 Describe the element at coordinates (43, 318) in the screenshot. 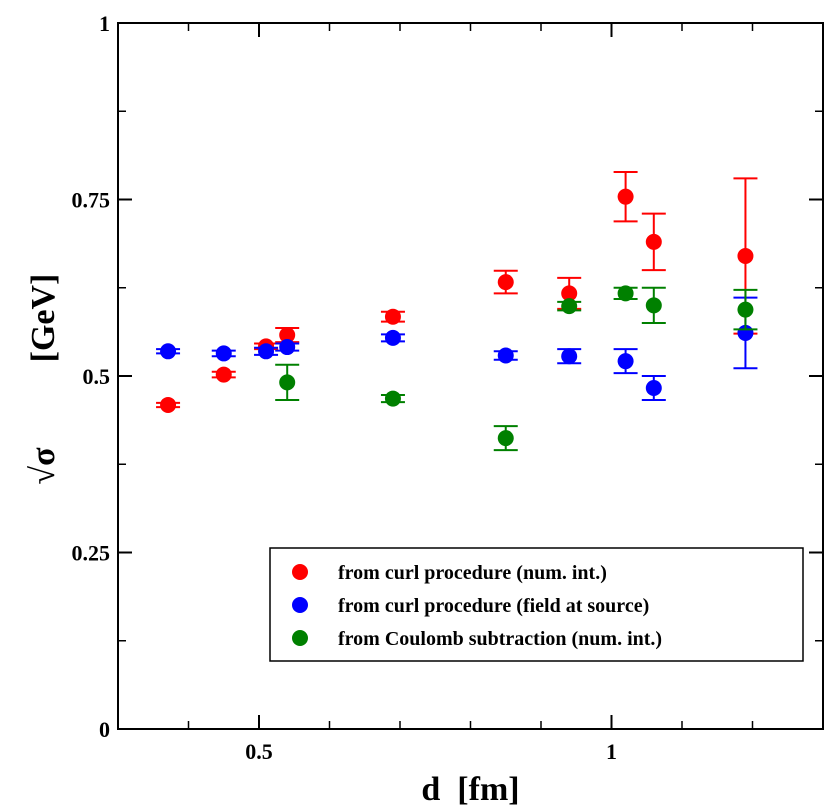

I see `y-axis-unit: [GeV]` at that location.